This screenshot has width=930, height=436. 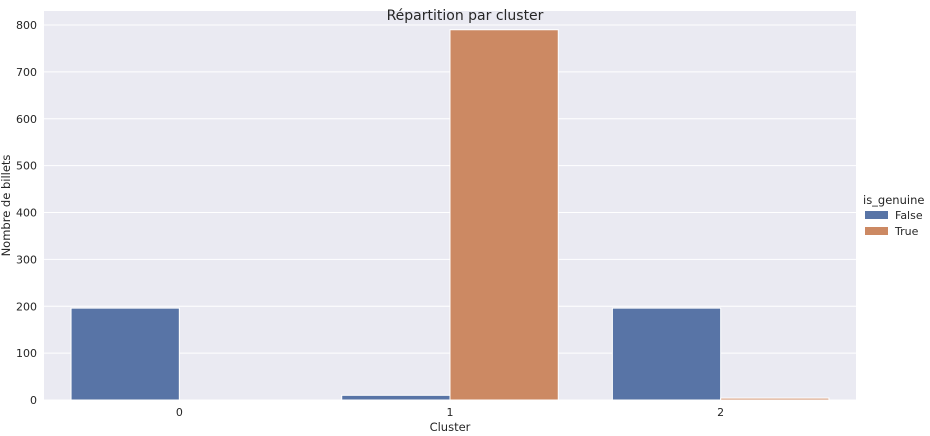 I want to click on x-axis-label: Cluster, so click(x=450, y=426).